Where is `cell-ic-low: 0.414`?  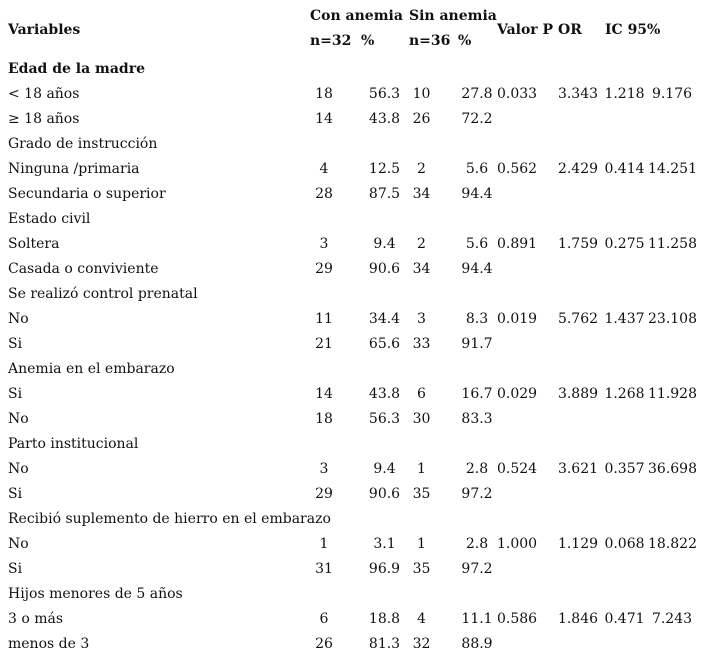
cell-ic-low: 0.414 is located at coordinates (624, 169).